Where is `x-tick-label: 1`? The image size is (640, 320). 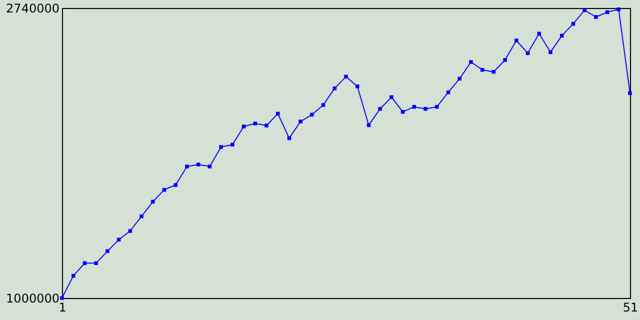 x-tick-label: 1 is located at coordinates (62, 307).